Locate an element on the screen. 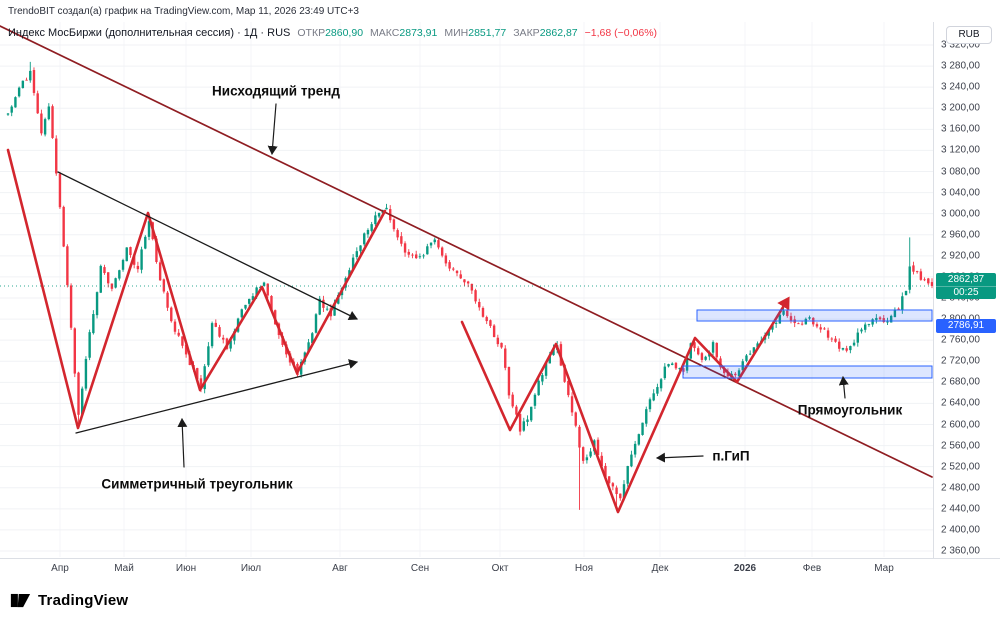 The width and height of the screenshot is (1000, 619). triangle-upper-line is located at coordinates (207, 245).